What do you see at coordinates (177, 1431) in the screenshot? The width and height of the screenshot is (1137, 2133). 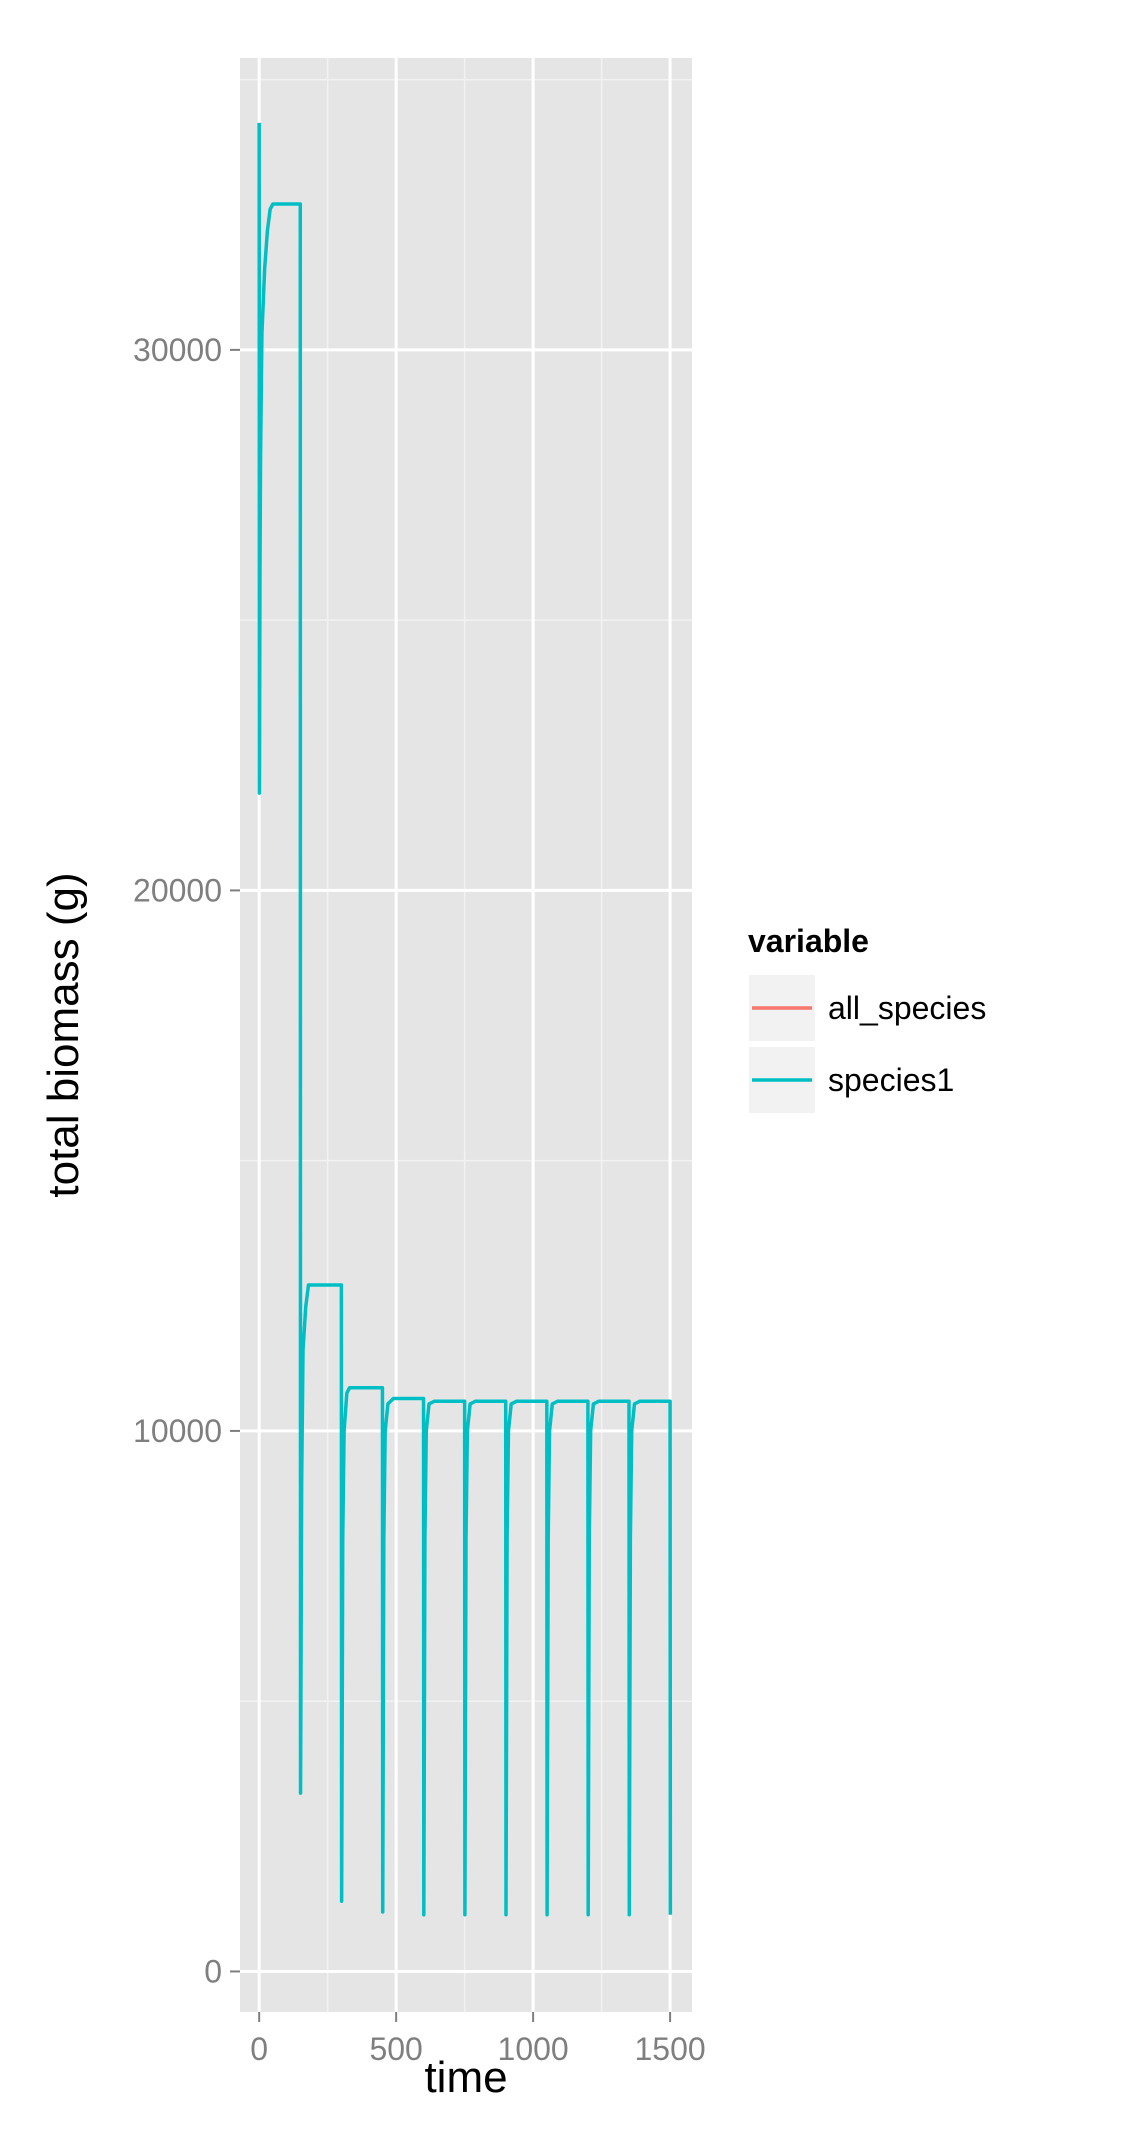 I see `y-tick-label: 10000` at bounding box center [177, 1431].